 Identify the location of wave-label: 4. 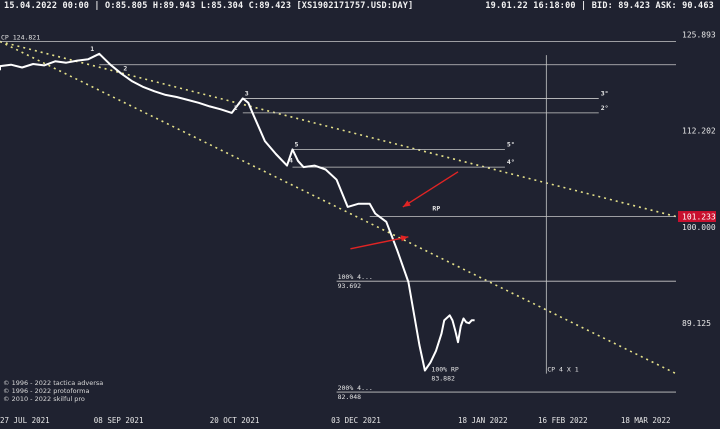
(291, 161).